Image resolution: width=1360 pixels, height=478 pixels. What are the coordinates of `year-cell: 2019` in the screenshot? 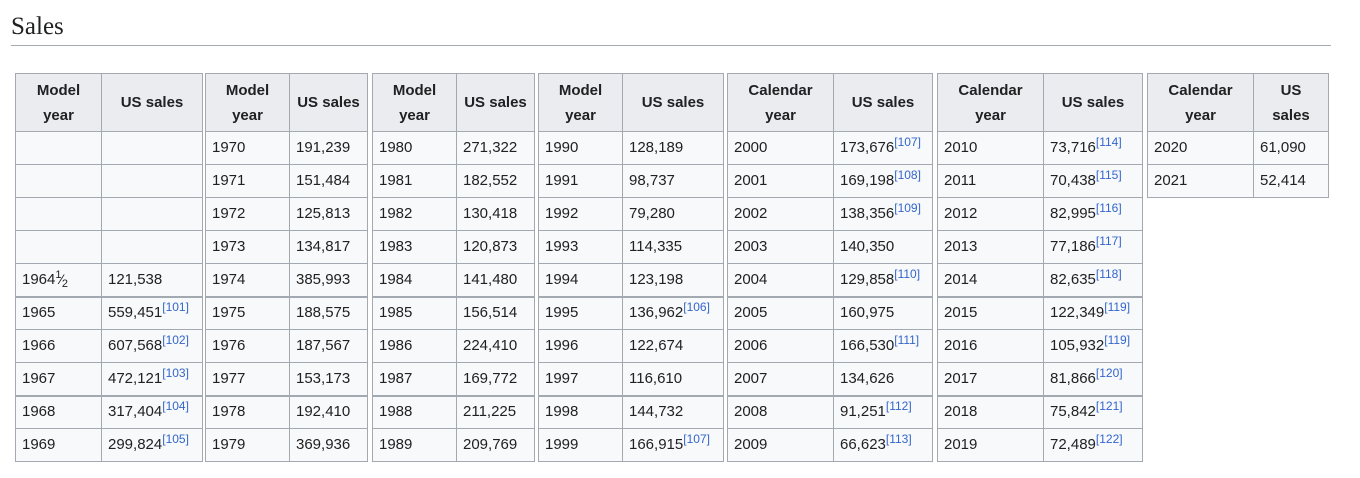 It's located at (990, 445).